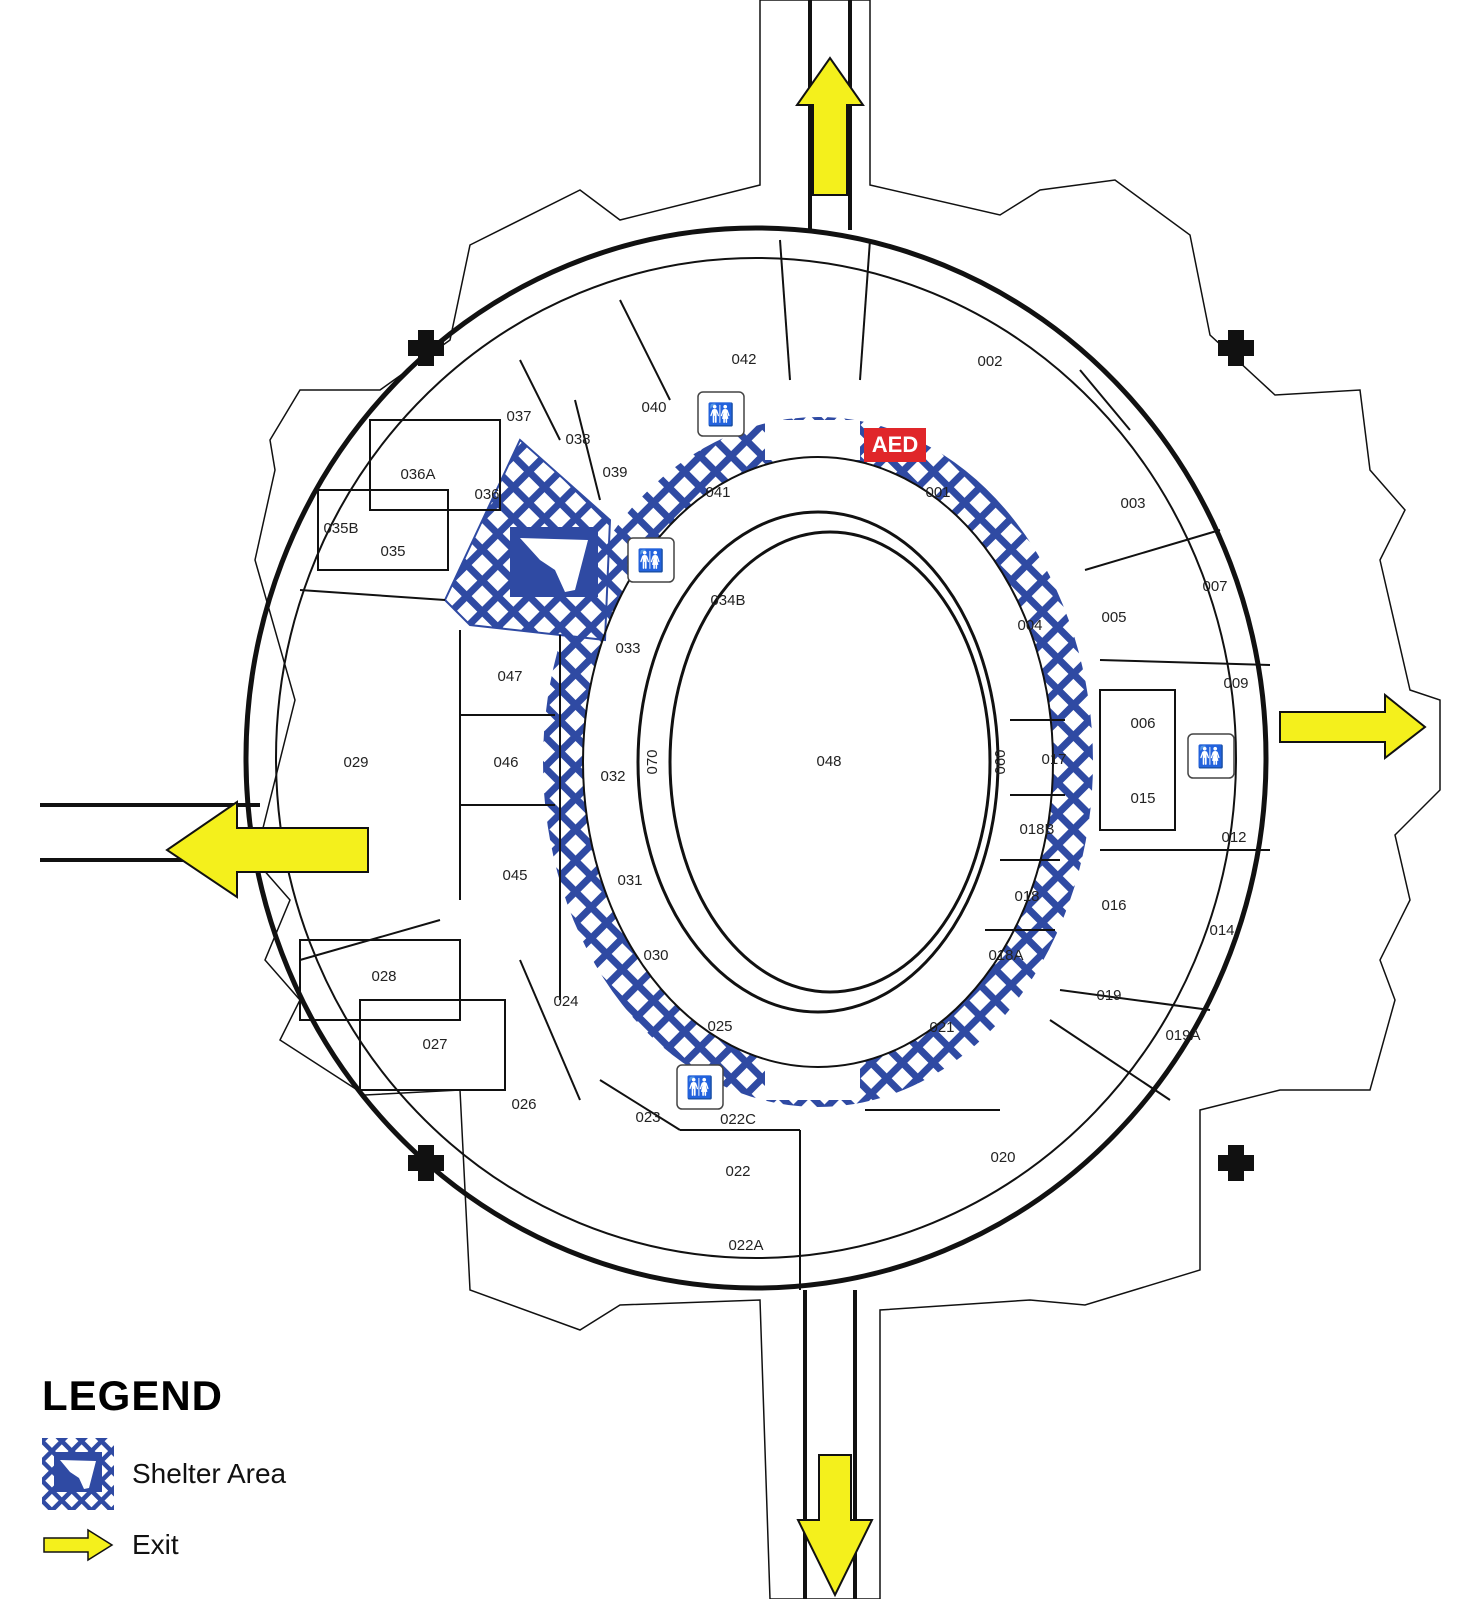 The image size is (1478, 1599). I want to click on room-label: 004, so click(1029, 625).